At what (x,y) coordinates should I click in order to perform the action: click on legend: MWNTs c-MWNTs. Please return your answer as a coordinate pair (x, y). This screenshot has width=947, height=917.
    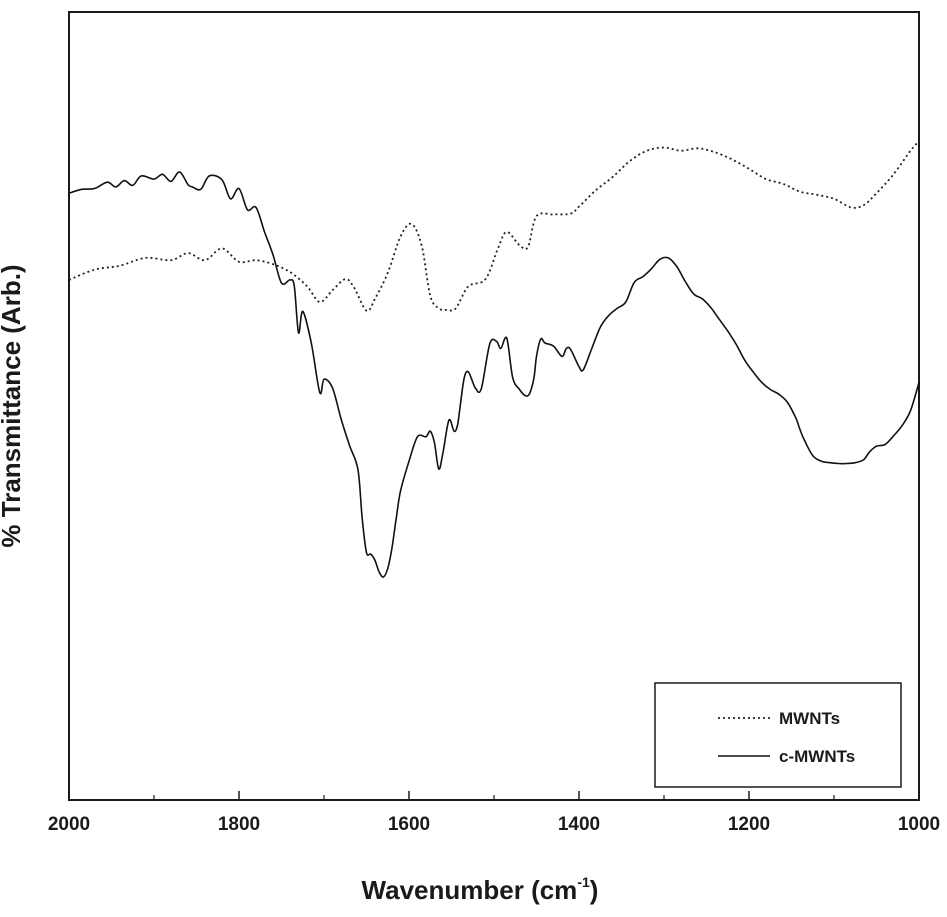
    Looking at the image, I should click on (778, 735).